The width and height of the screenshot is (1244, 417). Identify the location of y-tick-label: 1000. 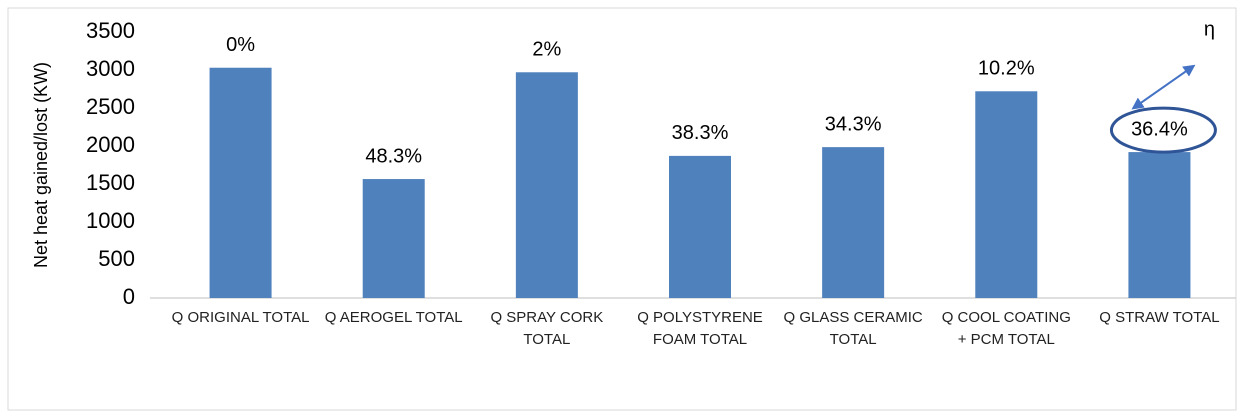
(110, 220).